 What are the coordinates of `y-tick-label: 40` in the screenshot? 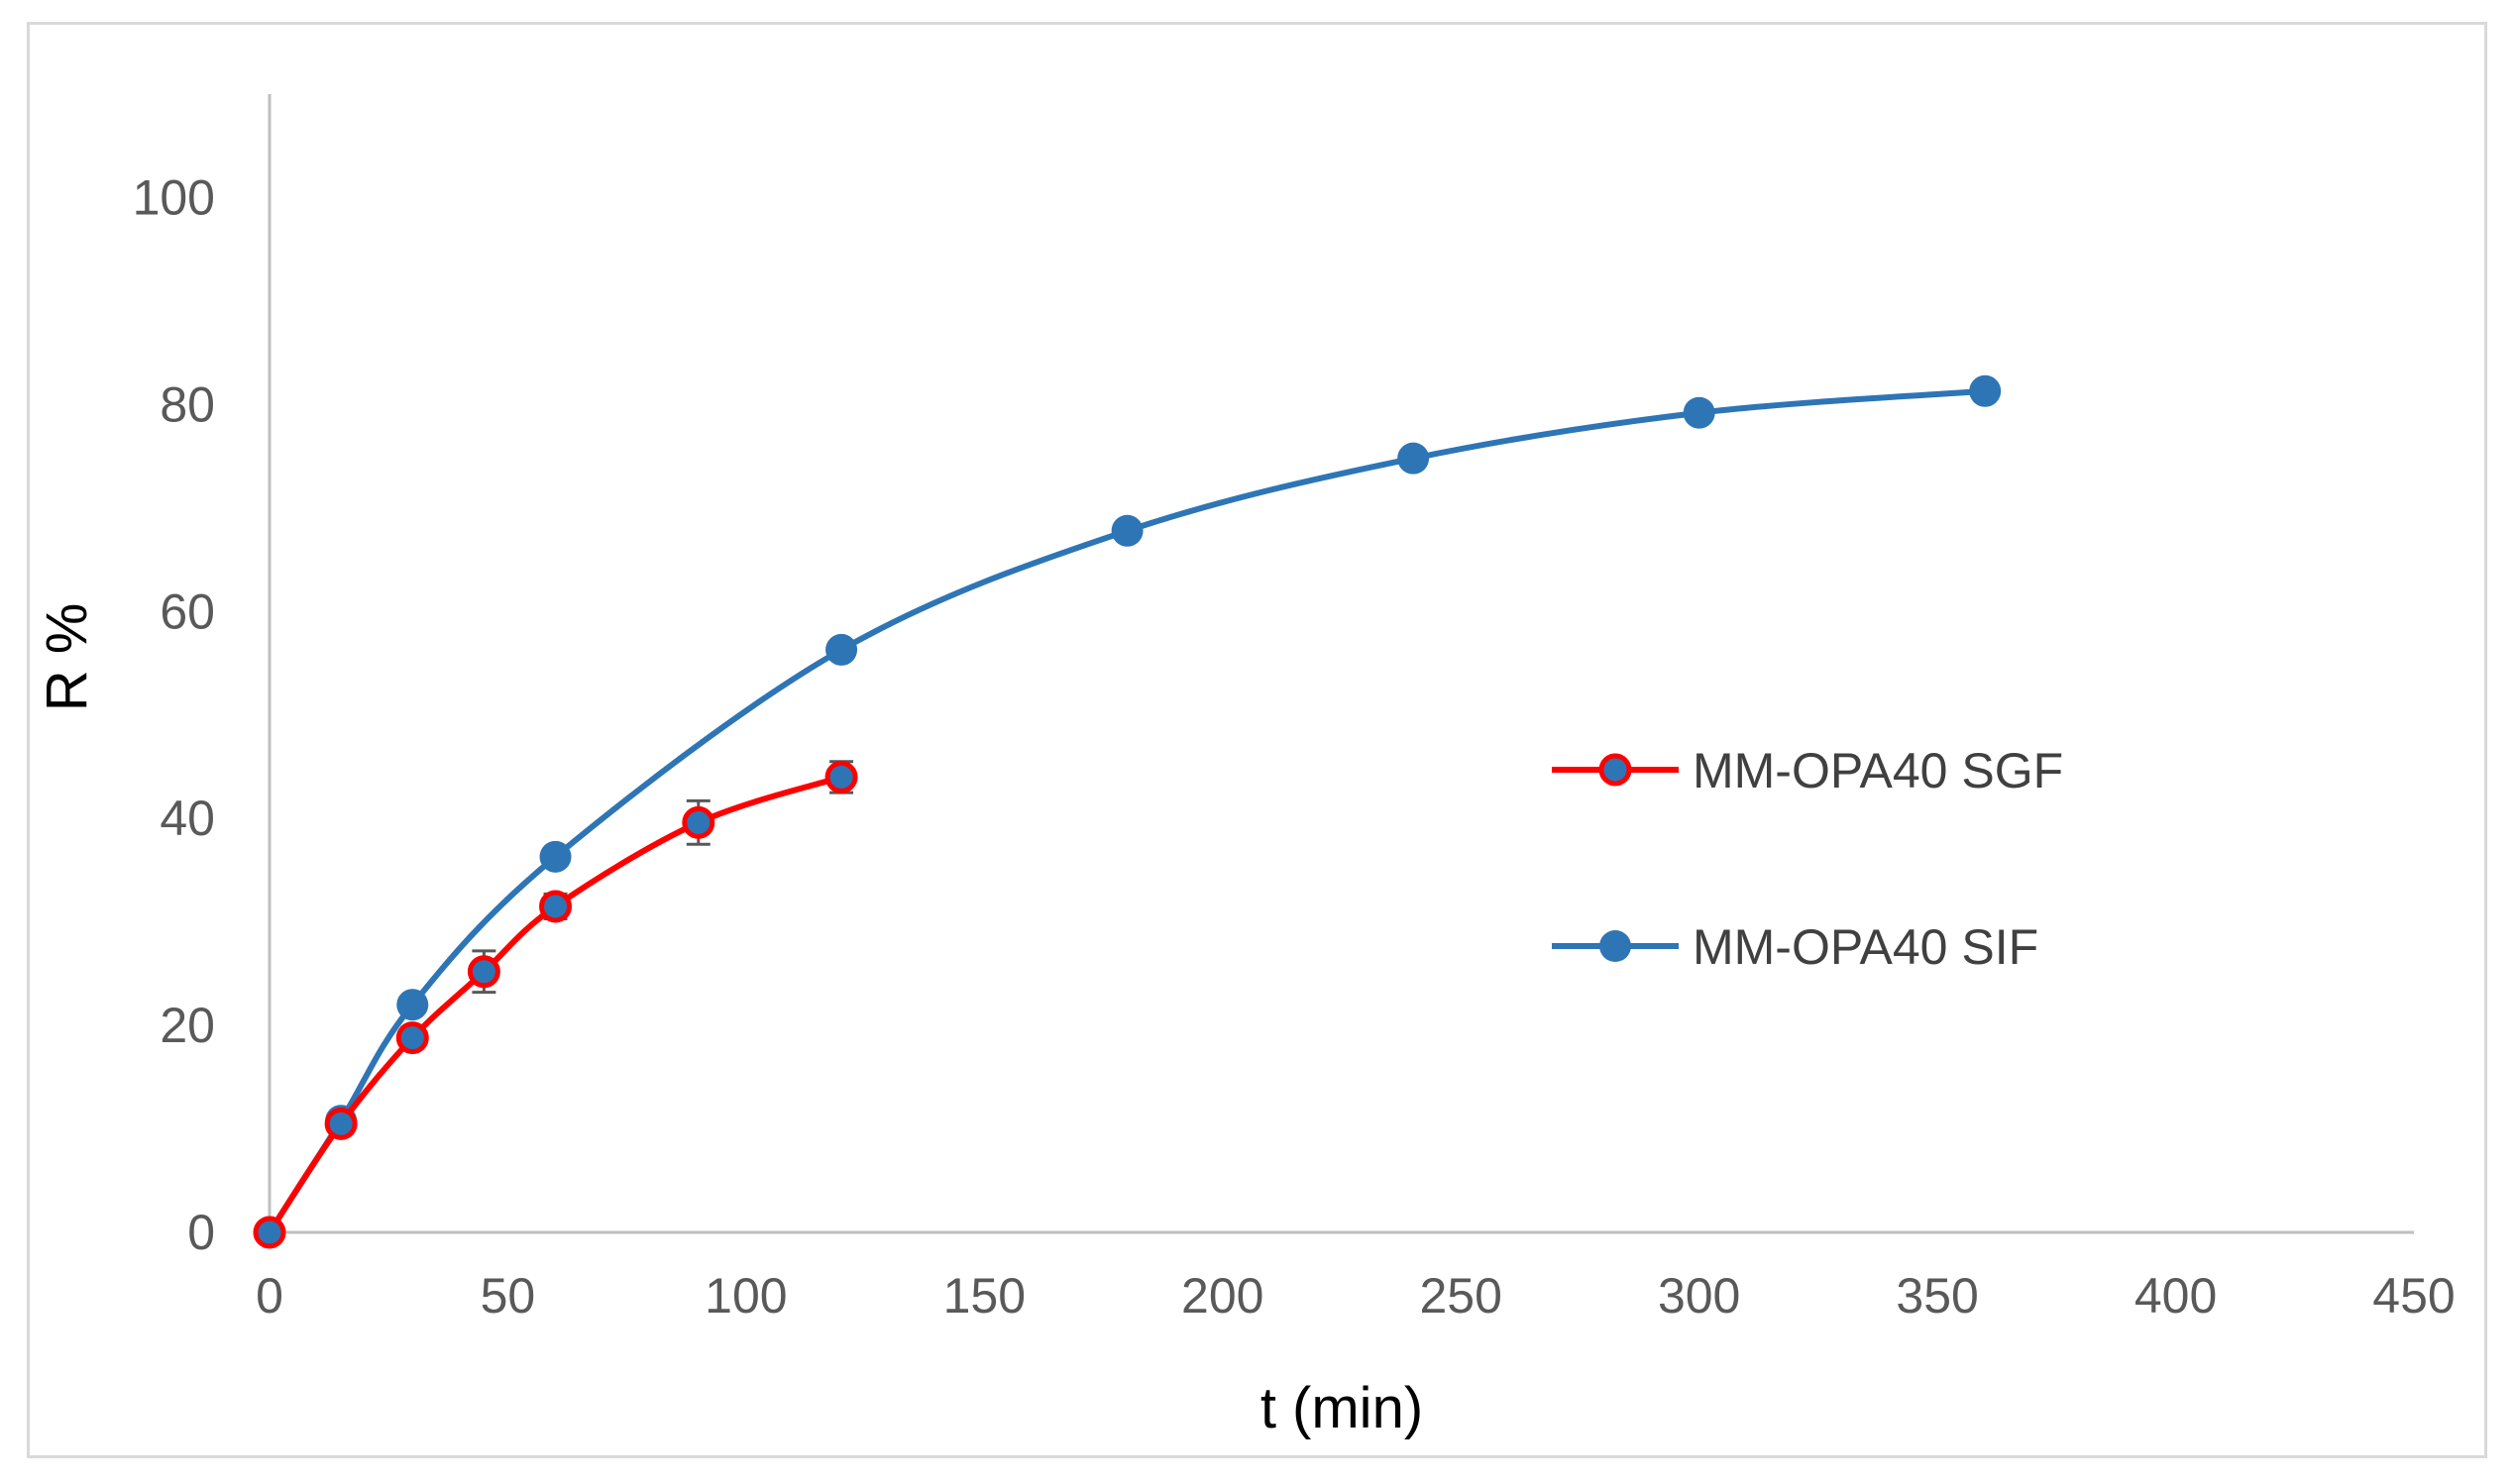 It's located at (187, 818).